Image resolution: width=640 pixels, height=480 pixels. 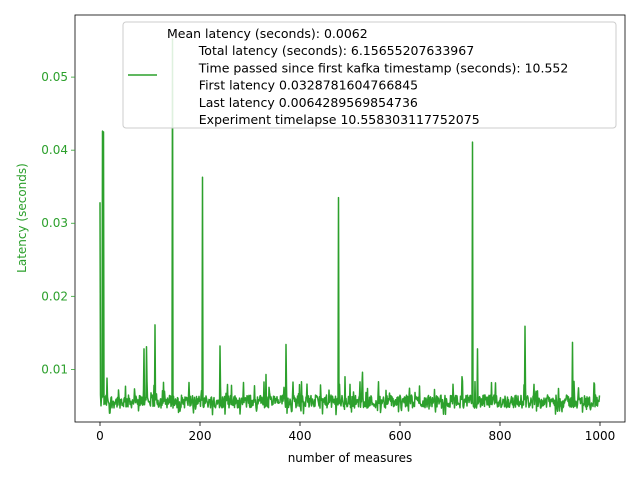 What do you see at coordinates (100, 436) in the screenshot?
I see `x-tick-label: 0` at bounding box center [100, 436].